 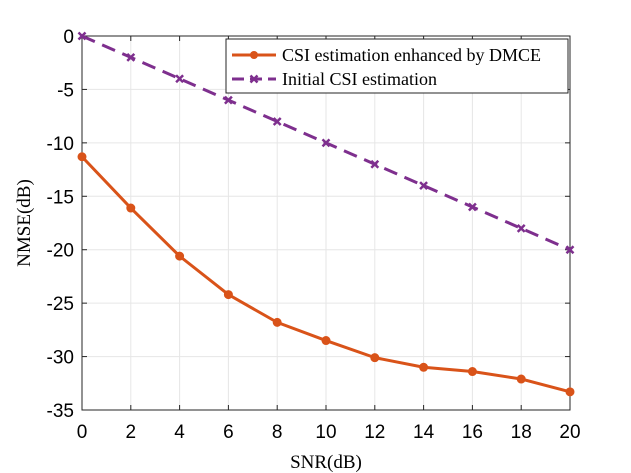 I want to click on x-tick-label: 16, so click(x=472, y=432).